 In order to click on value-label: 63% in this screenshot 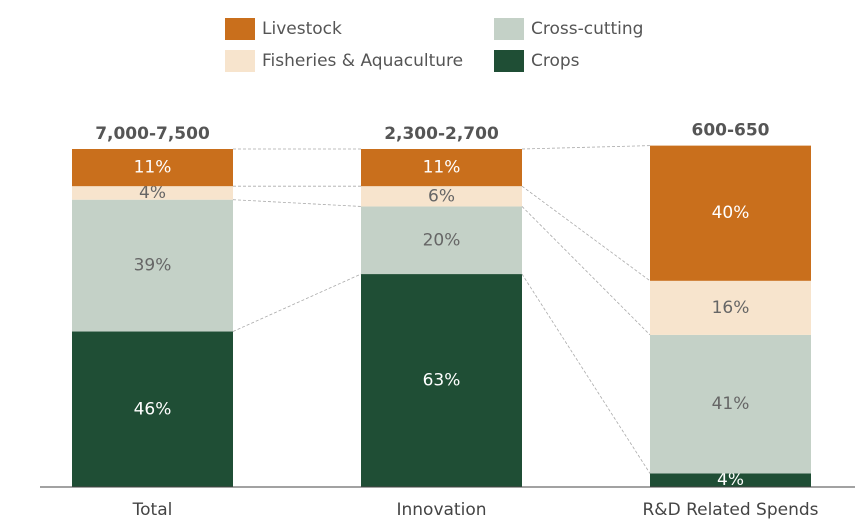, I will do `click(442, 381)`.